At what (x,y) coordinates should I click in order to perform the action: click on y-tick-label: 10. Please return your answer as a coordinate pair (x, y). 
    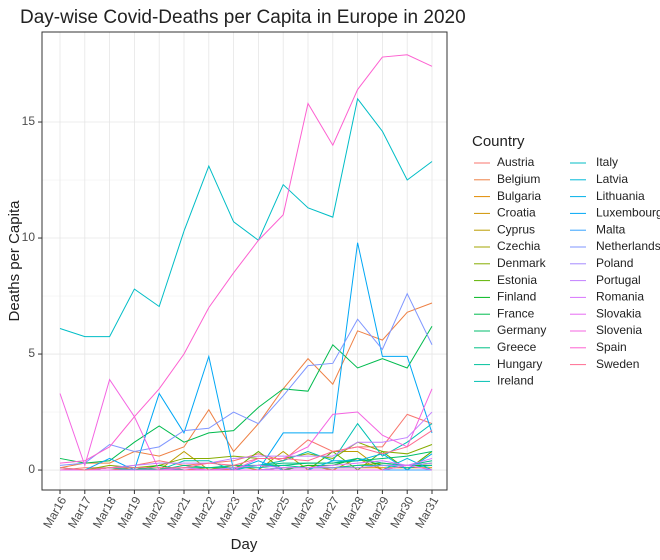
    Looking at the image, I should click on (29, 237).